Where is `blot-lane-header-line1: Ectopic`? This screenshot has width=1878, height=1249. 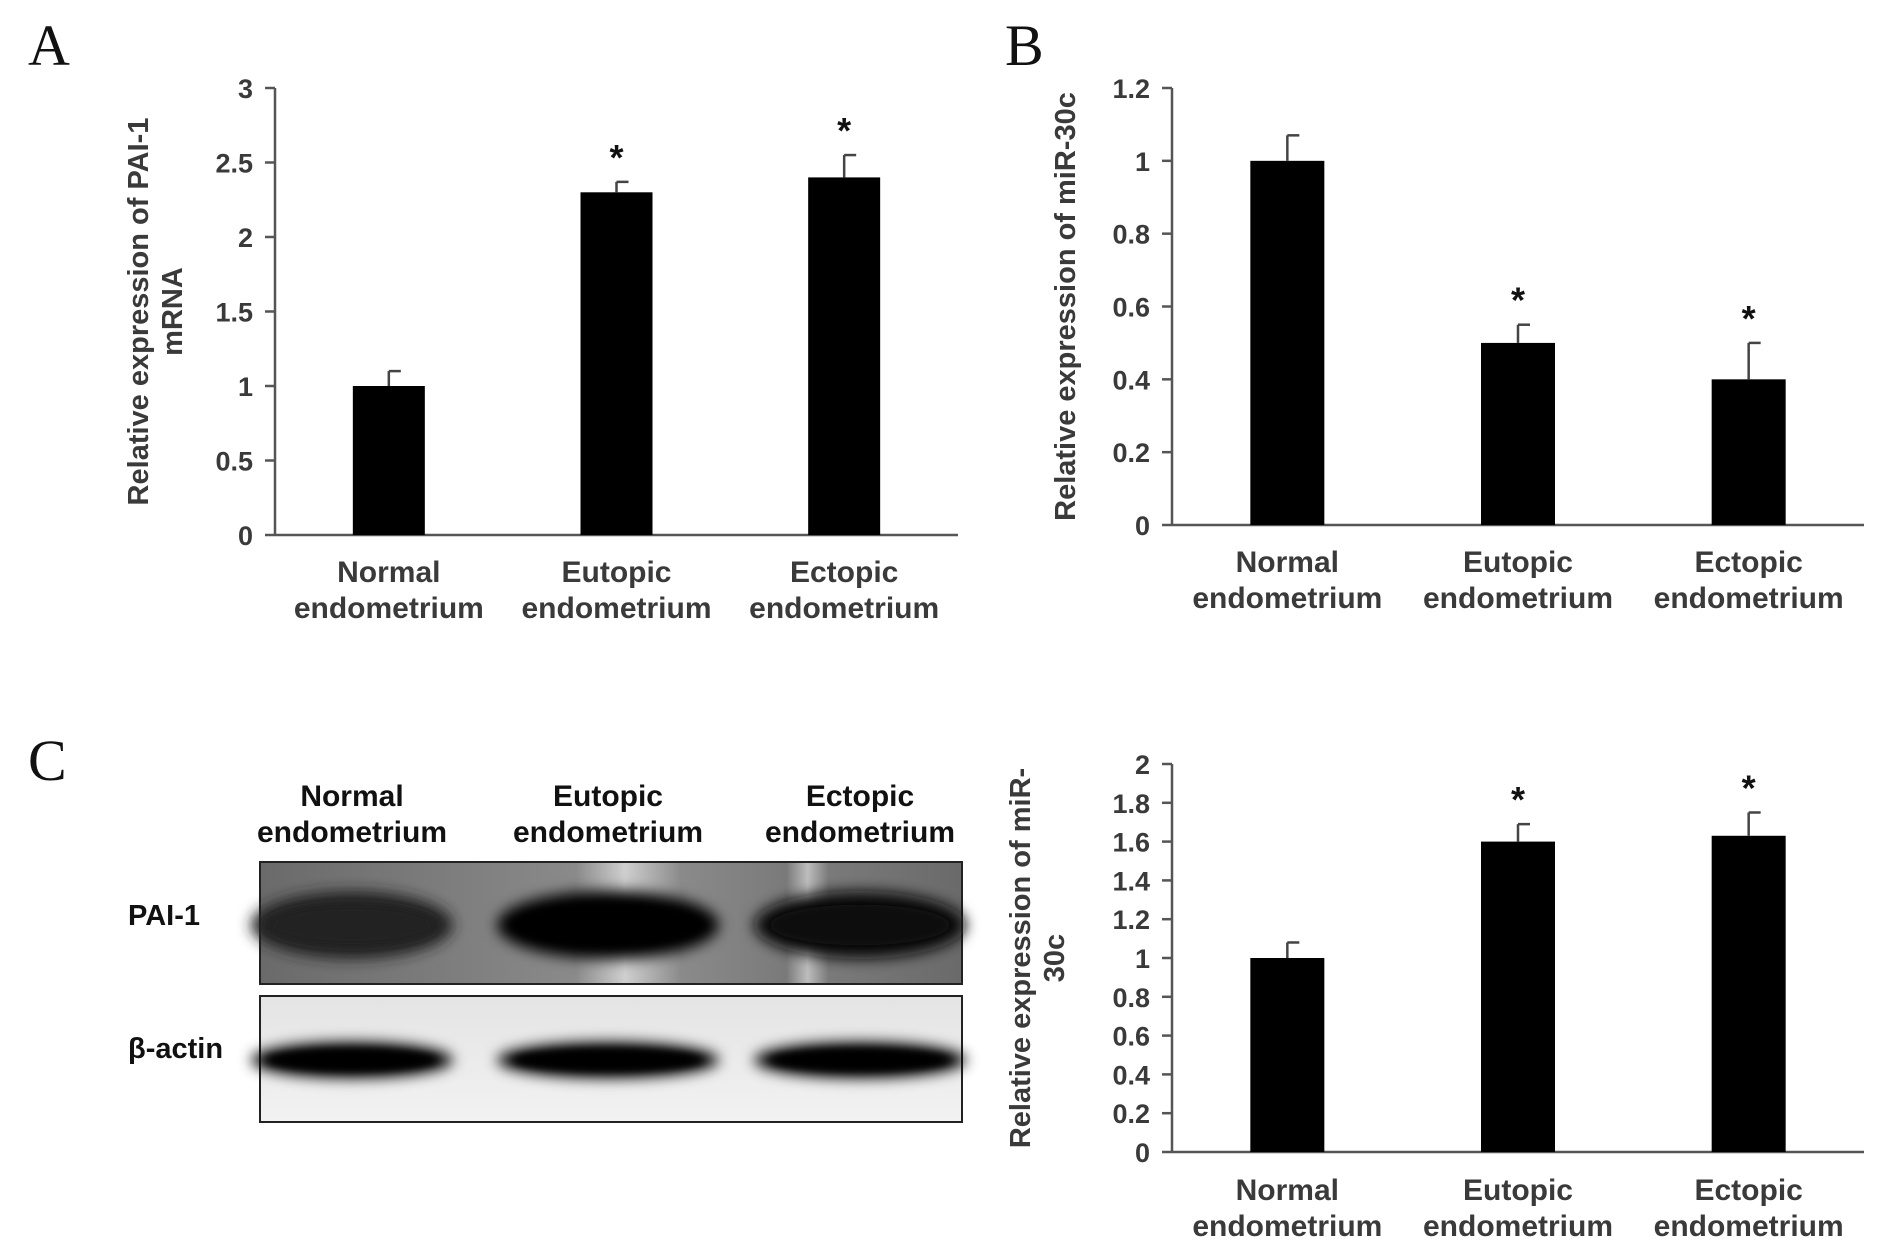 blot-lane-header-line1: Ectopic is located at coordinates (860, 796).